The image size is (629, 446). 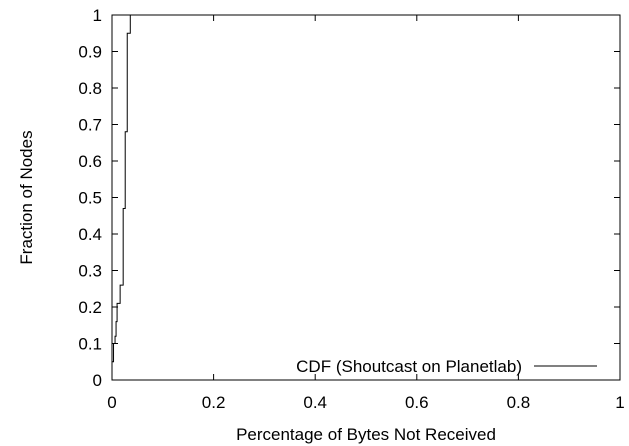 I want to click on y-tick-label: 0.7, so click(x=90, y=125).